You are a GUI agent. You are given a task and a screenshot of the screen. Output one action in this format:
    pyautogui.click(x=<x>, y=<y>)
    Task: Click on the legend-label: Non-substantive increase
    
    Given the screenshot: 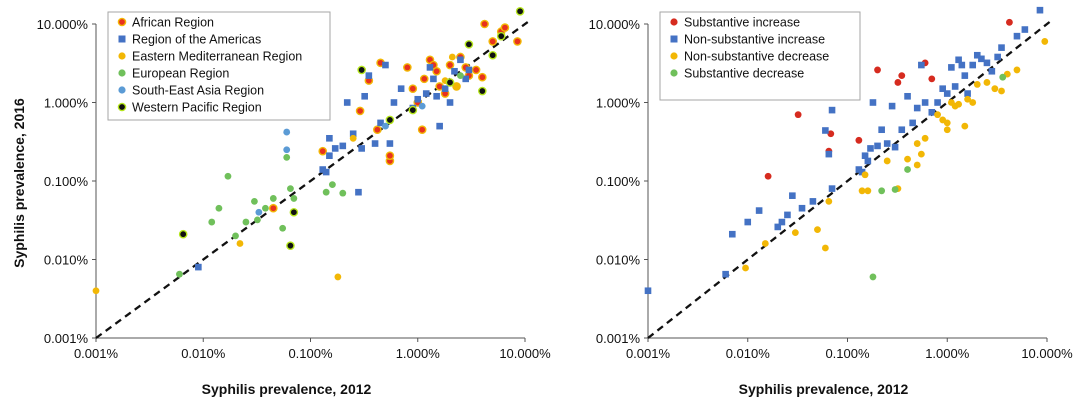 What is the action you would take?
    pyautogui.click(x=754, y=40)
    